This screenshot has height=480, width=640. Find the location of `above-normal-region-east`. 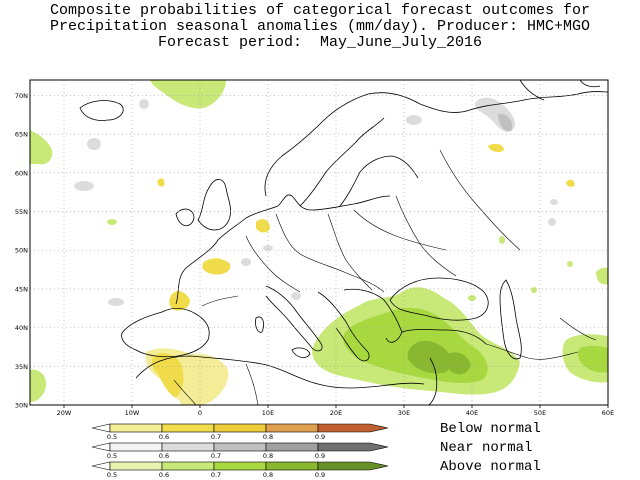

above-normal-region-east is located at coordinates (585, 325).